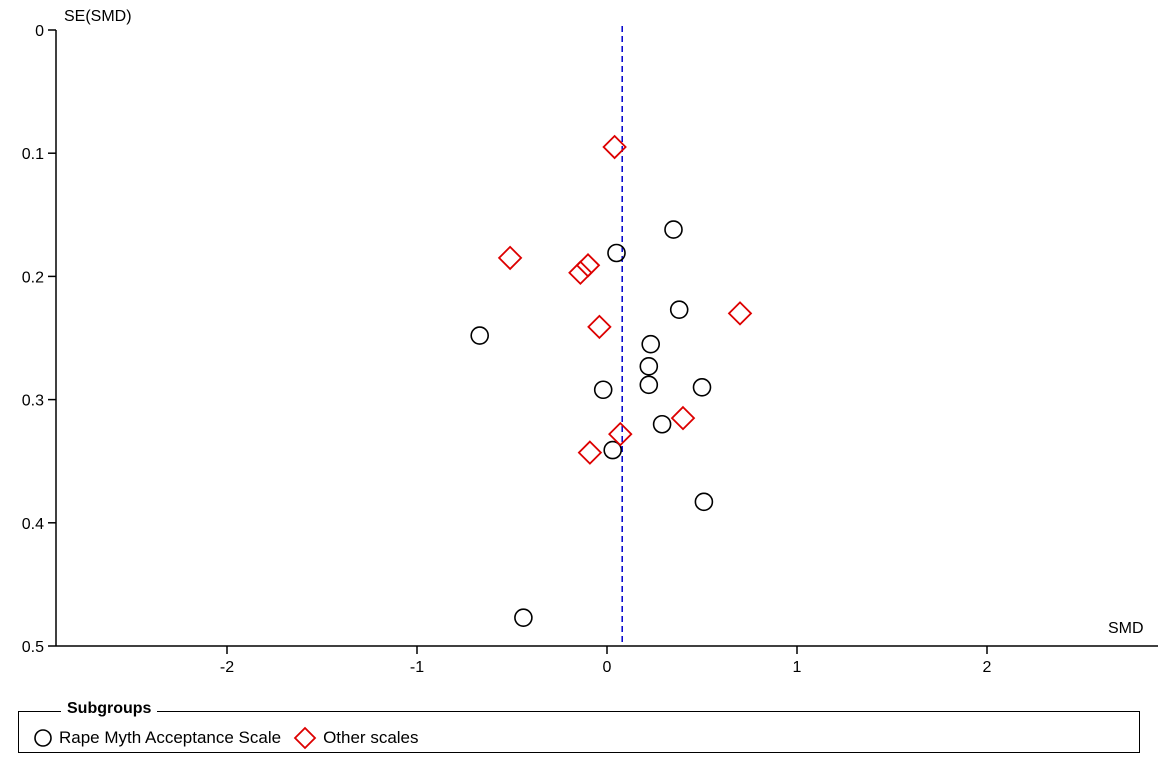  What do you see at coordinates (43, 738) in the screenshot?
I see `circle-marker-icon` at bounding box center [43, 738].